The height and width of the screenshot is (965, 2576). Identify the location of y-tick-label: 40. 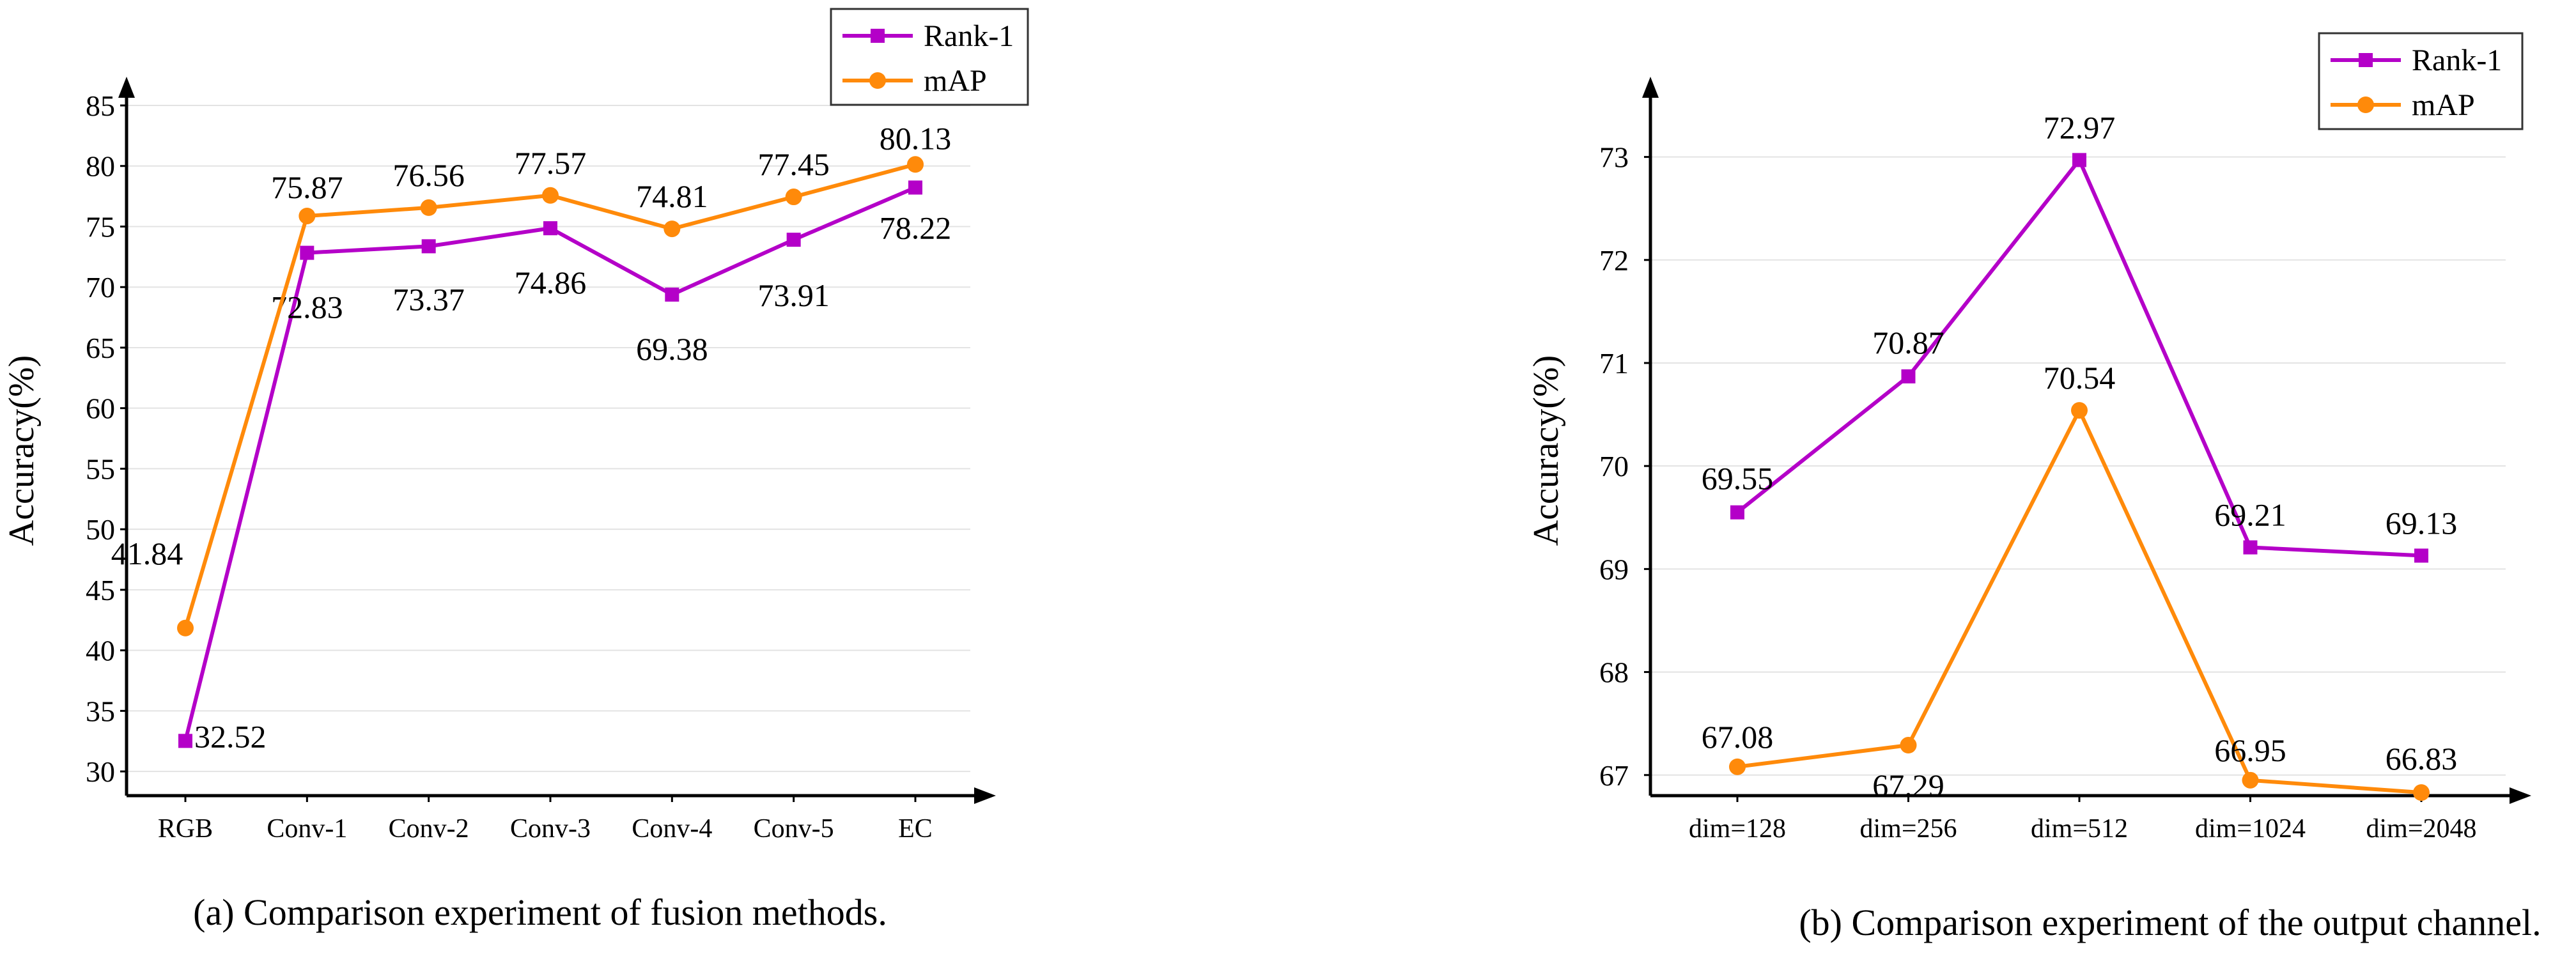
(100, 651).